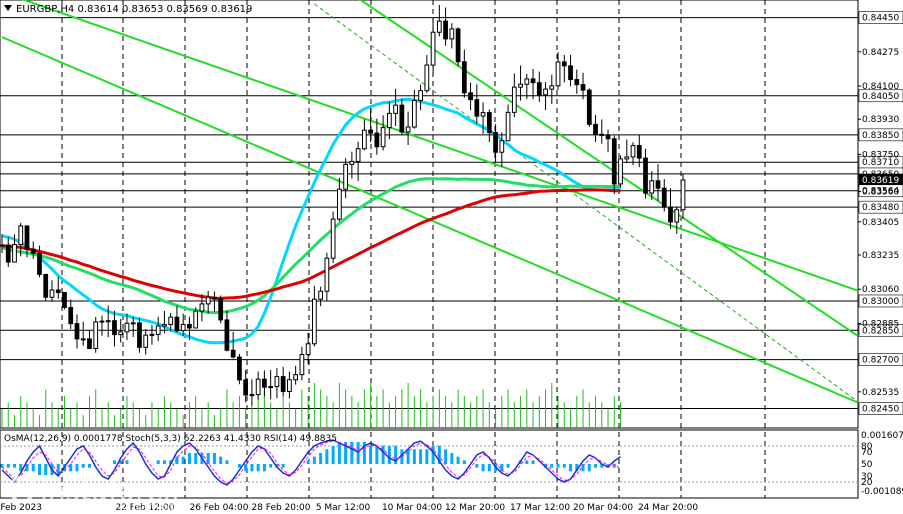 Image resolution: width=903 pixels, height=514 pixels. I want to click on indicator-panel-border, so click(429, 464).